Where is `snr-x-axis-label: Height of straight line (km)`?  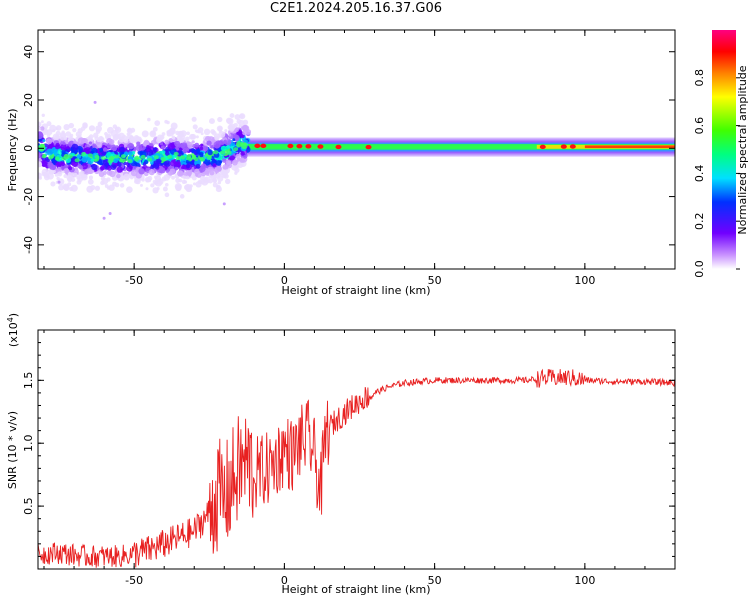 snr-x-axis-label: Height of straight line (km) is located at coordinates (355, 589).